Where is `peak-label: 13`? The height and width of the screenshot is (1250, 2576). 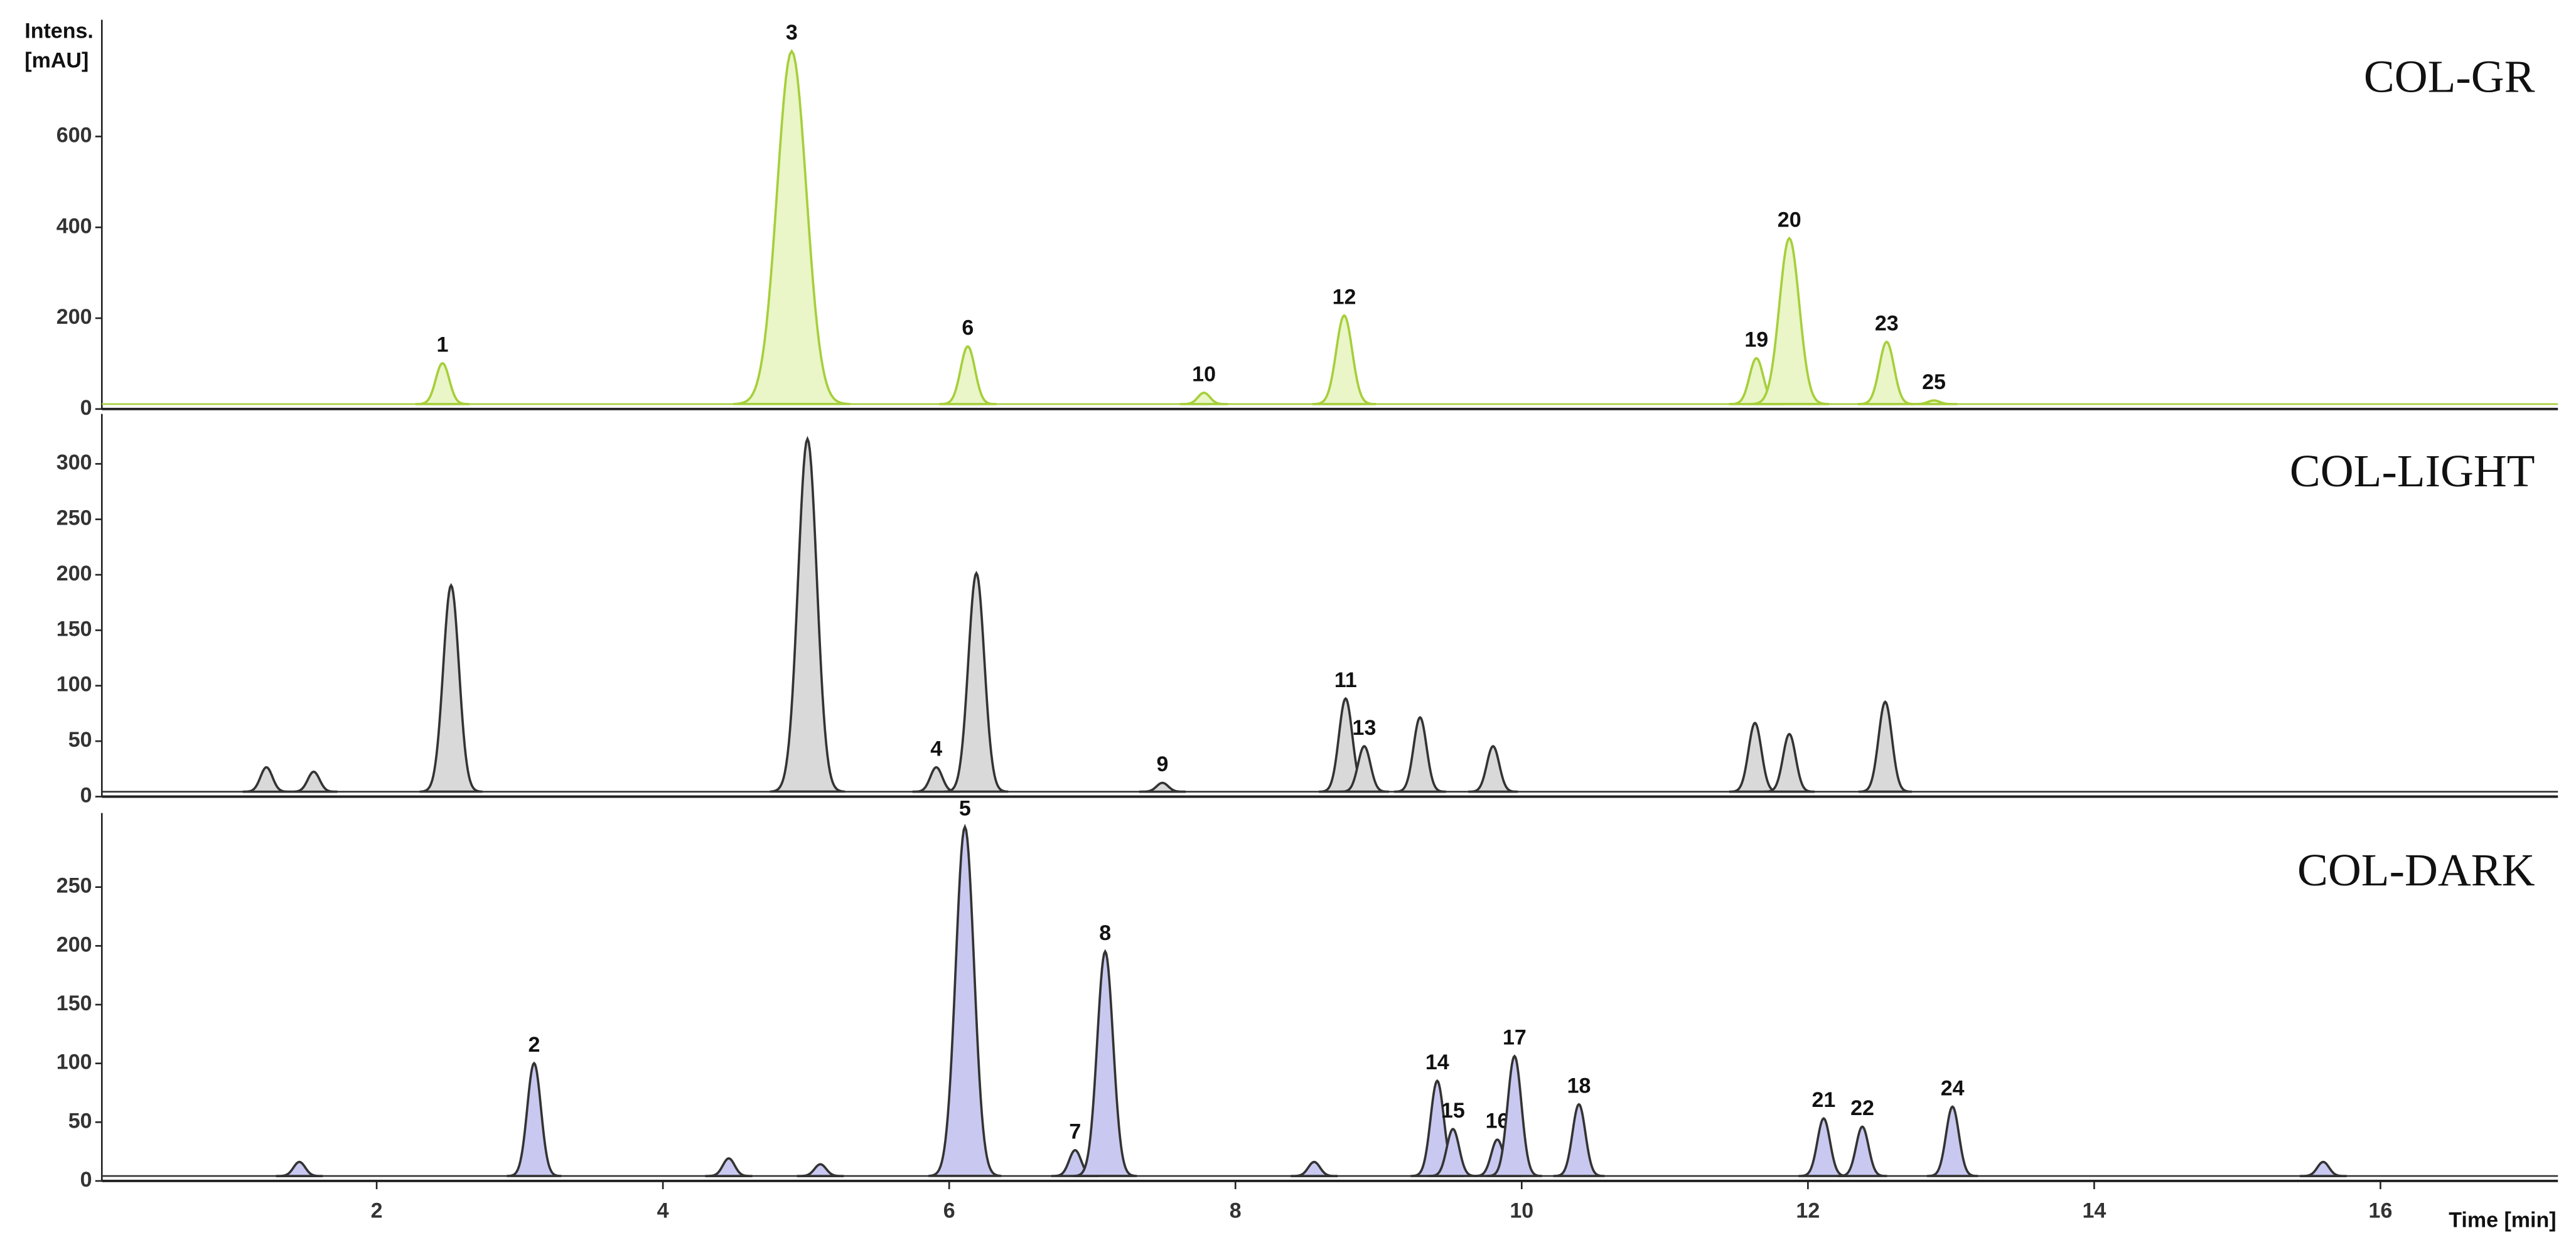 peak-label: 13 is located at coordinates (1365, 728).